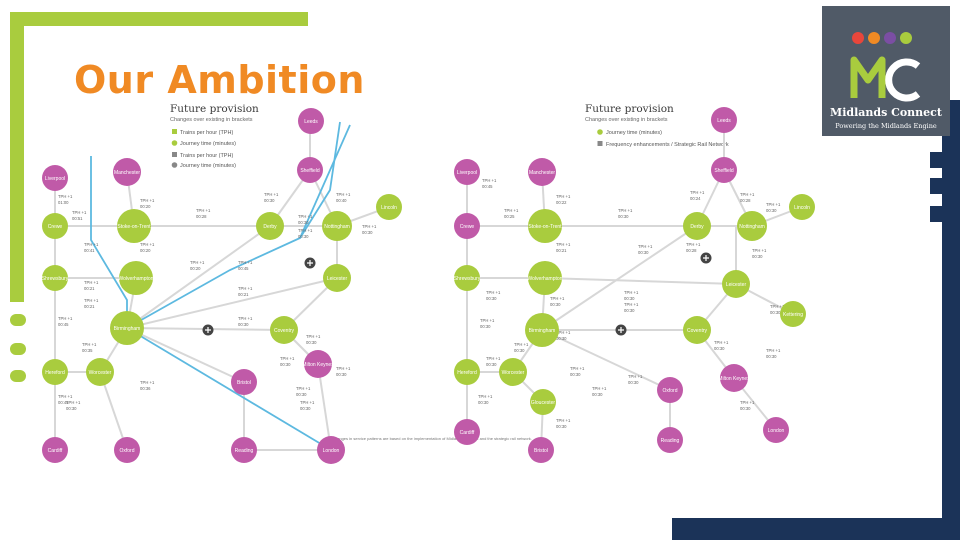 This screenshot has width=960, height=540. What do you see at coordinates (513, 373) in the screenshot?
I see `station-label: Worcester` at bounding box center [513, 373].